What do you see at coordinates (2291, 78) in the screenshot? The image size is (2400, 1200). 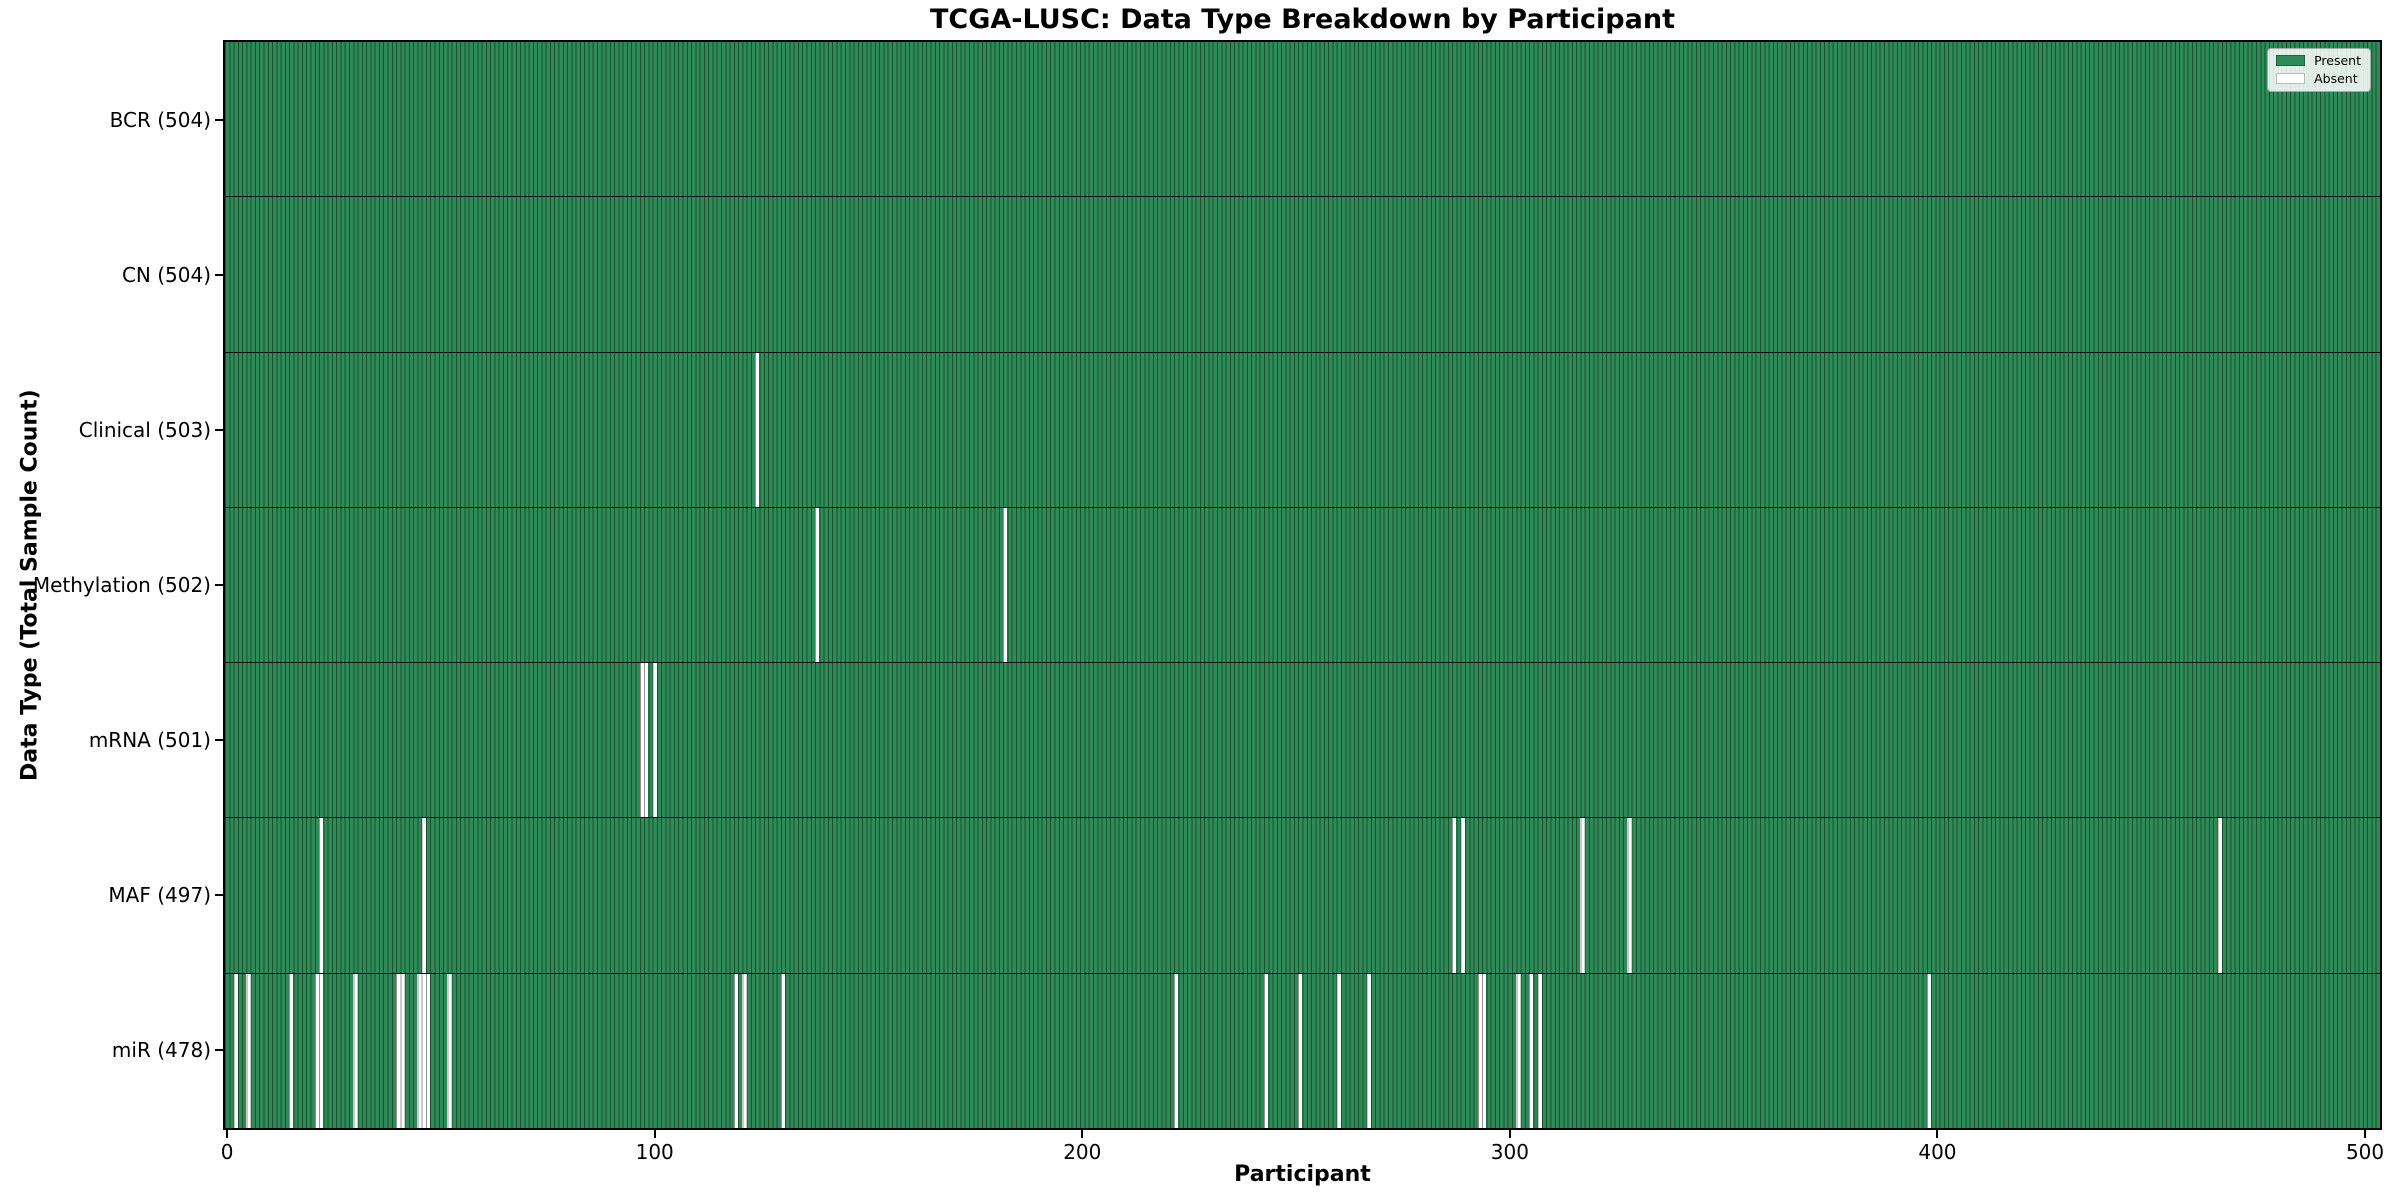 I see `absent-swatch-icon` at bounding box center [2291, 78].